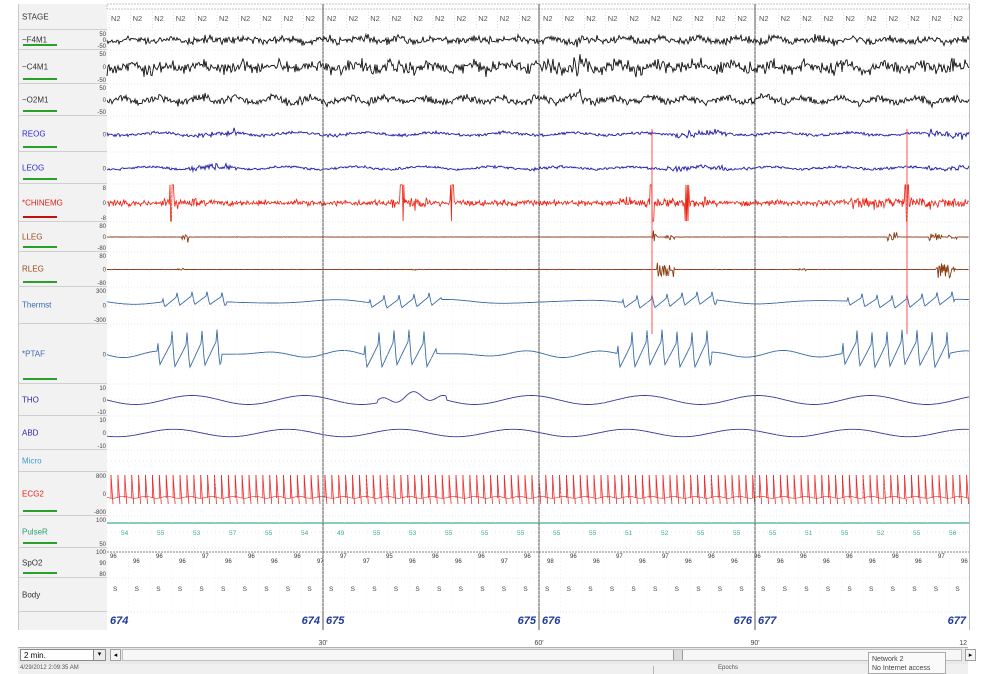 Image resolution: width=1000 pixels, height=674 pixels. I want to click on channel-label-o2m1: ~O2M1, so click(63, 100).